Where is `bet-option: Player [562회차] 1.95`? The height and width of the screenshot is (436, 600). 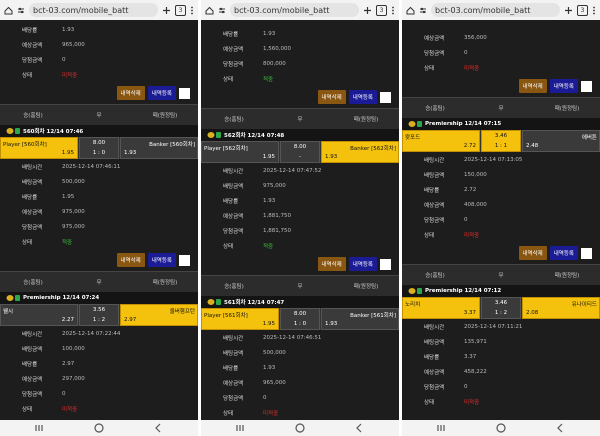 bet-option: Player [562회차] 1.95 is located at coordinates (240, 152).